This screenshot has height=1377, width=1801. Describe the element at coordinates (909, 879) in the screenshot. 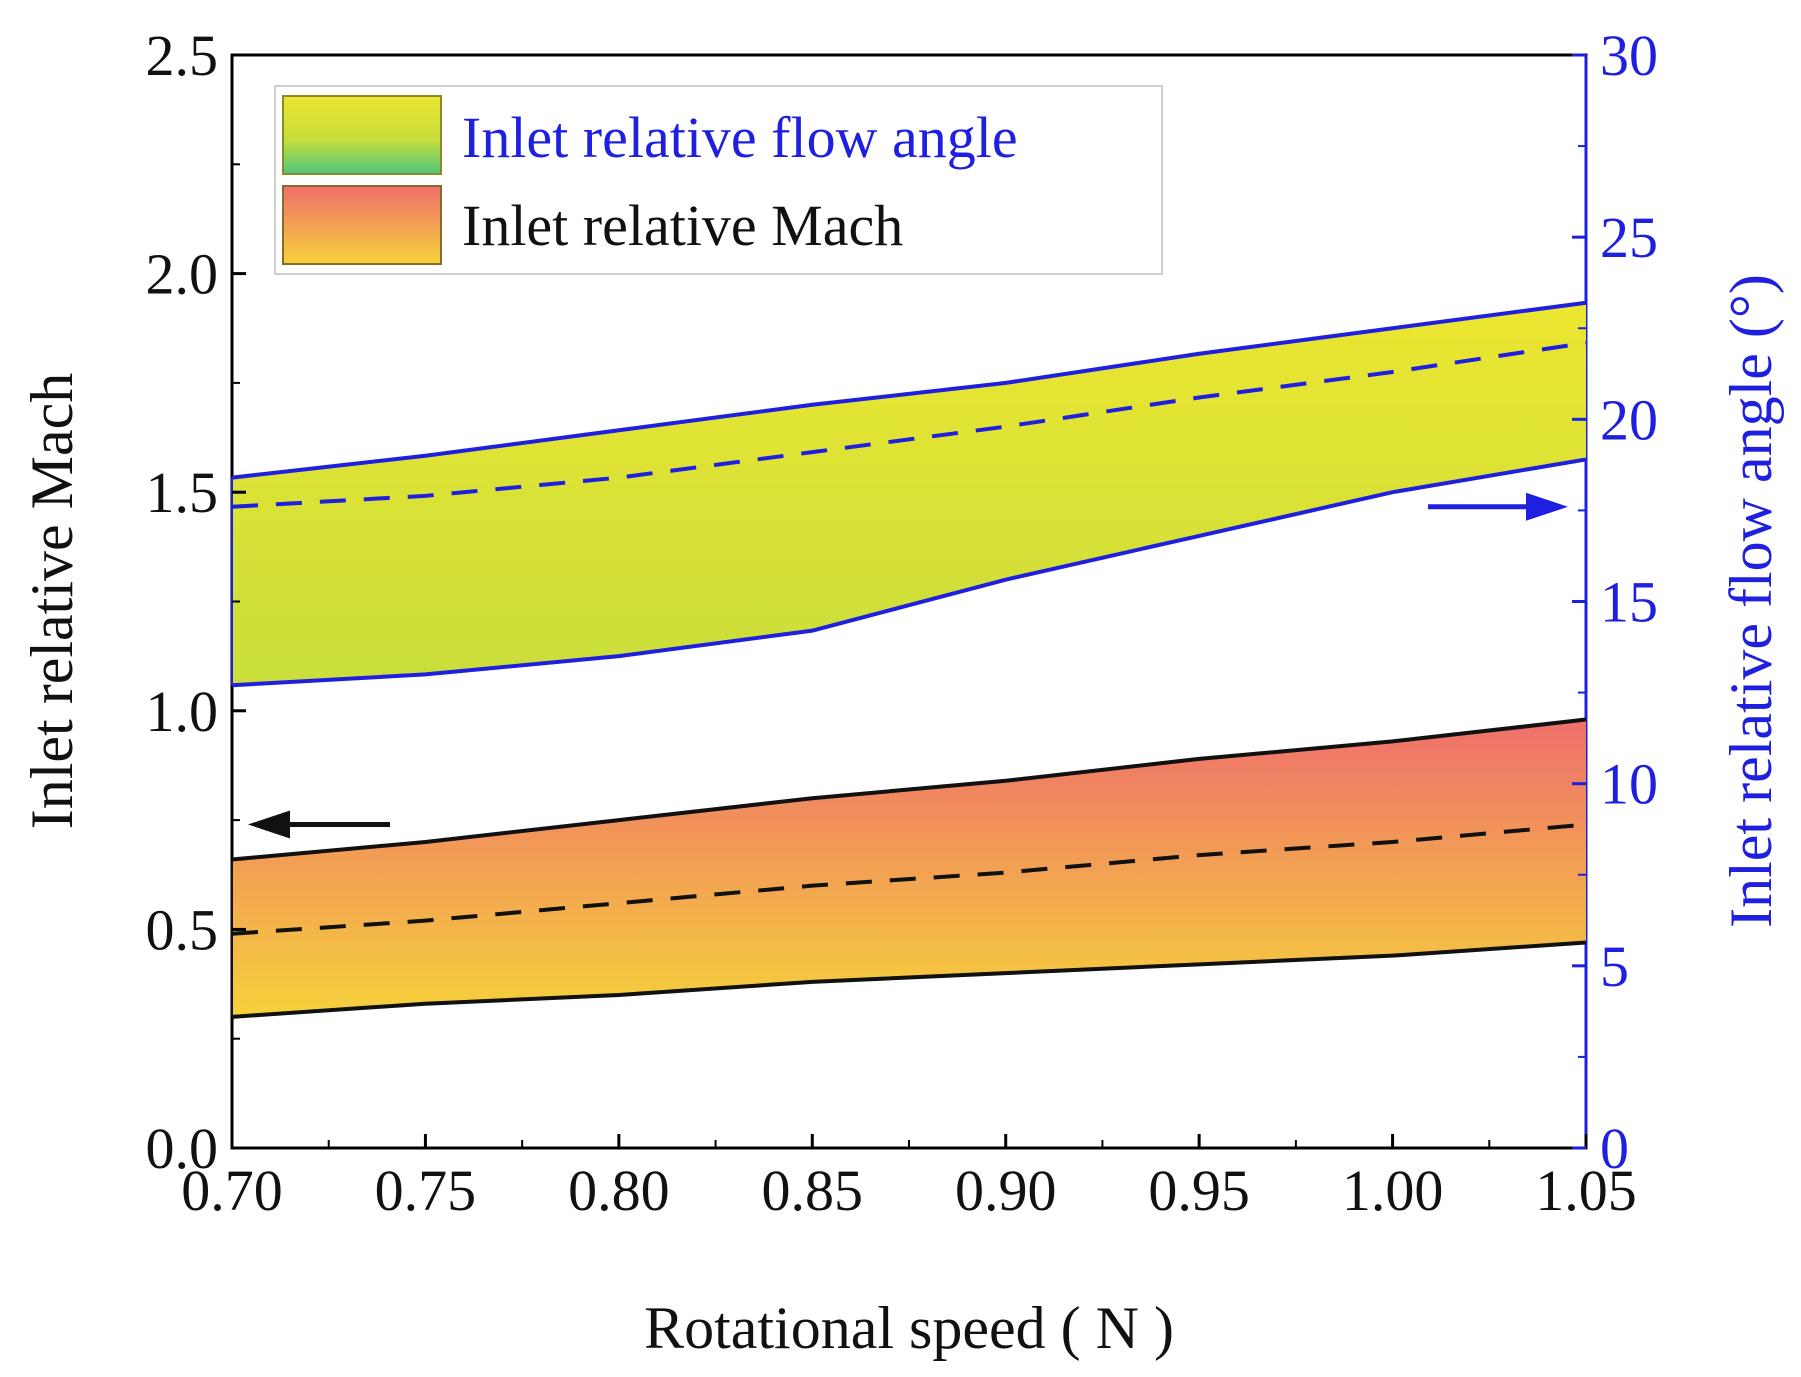

I see `mach-mean-dashed-line` at that location.